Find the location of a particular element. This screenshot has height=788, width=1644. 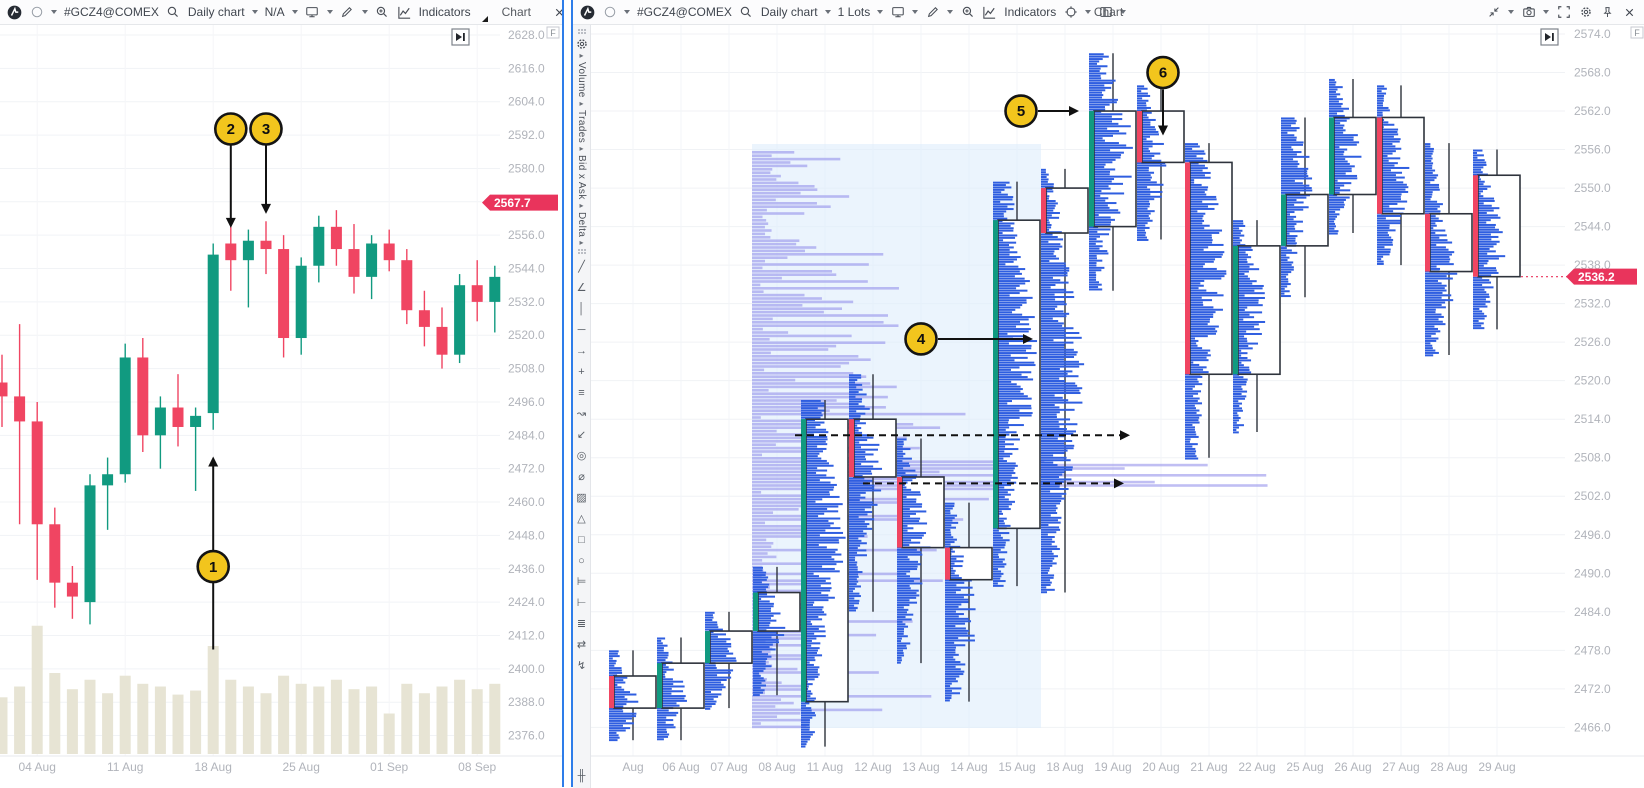

profile-tab-trades: Trades is located at coordinates (581, 126).